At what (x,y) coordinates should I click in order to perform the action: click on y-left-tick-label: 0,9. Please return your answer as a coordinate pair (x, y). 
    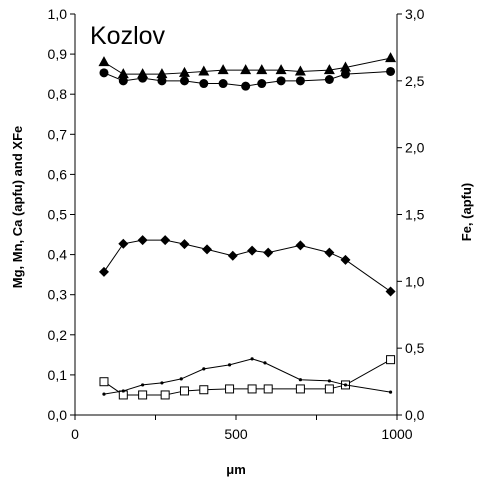
    Looking at the image, I should click on (58, 54).